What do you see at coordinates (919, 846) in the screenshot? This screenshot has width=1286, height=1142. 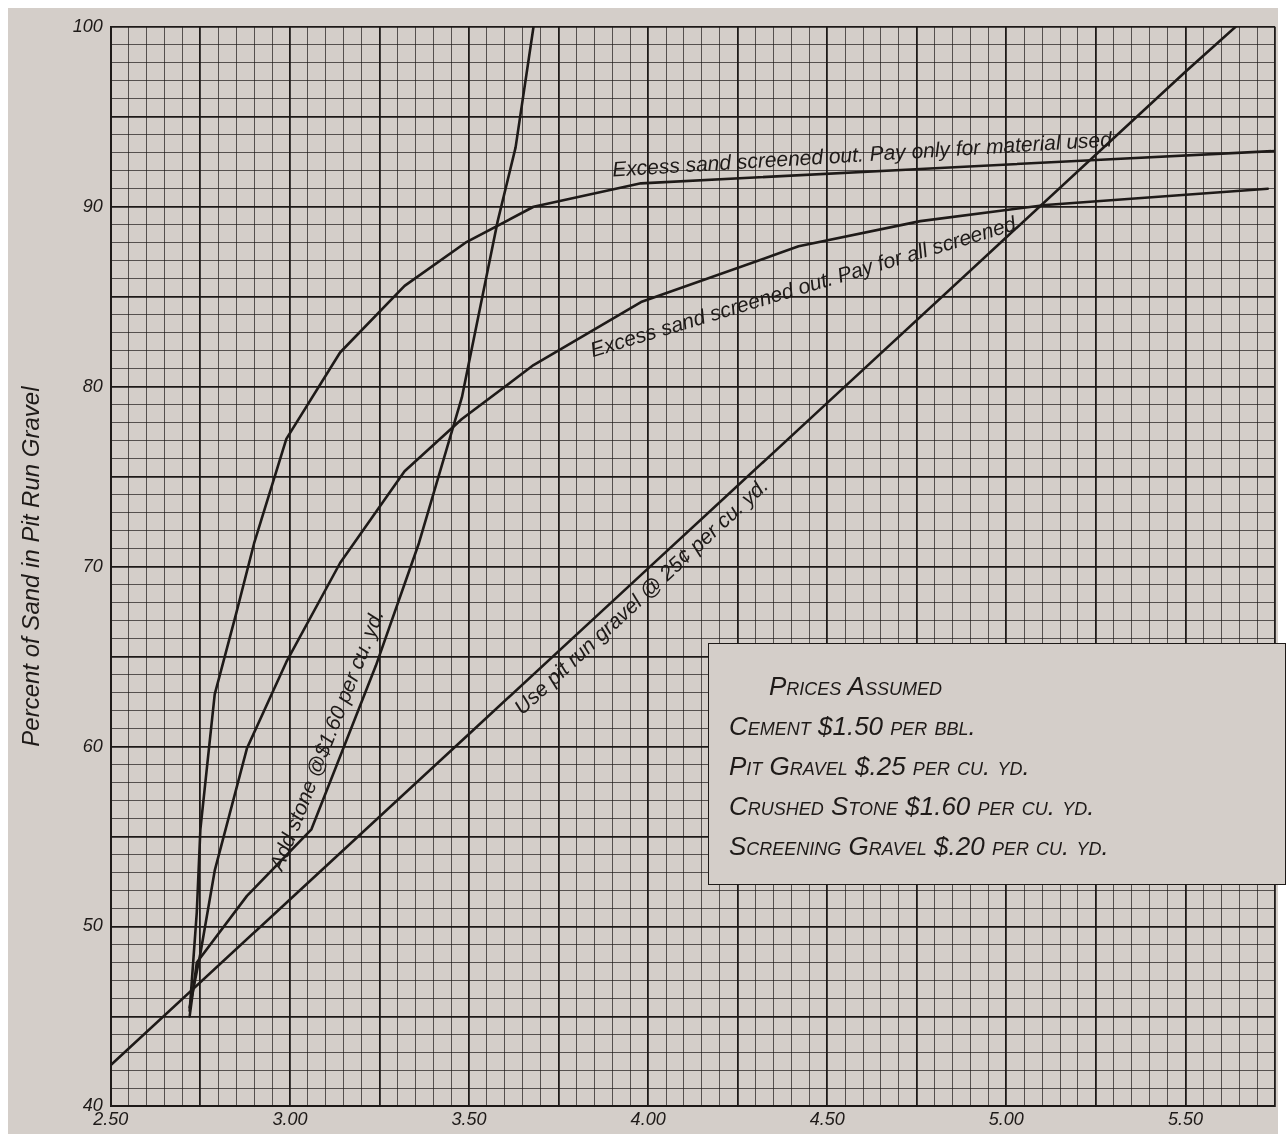 I see `annotation: Screening Gravel $.20 per cu. yd.` at bounding box center [919, 846].